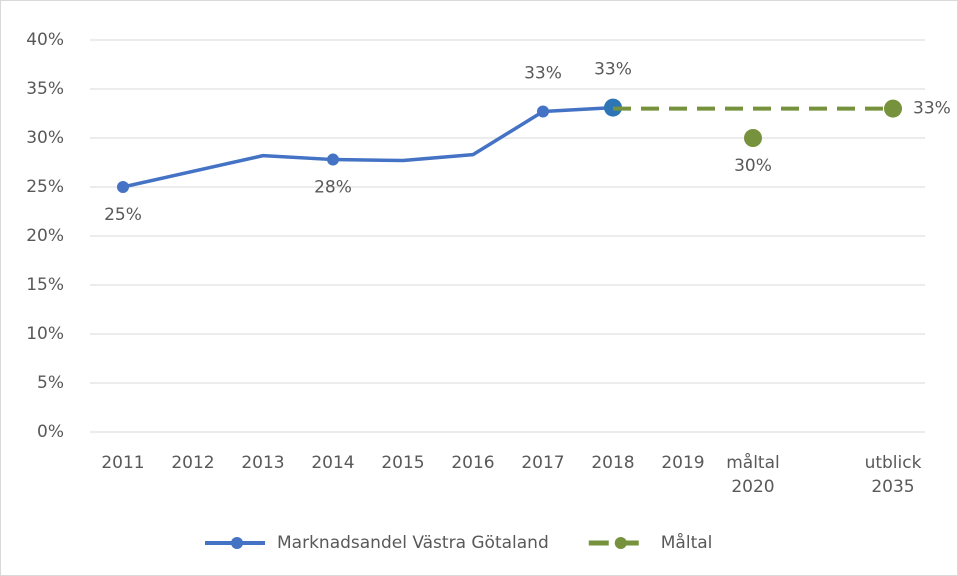 Image resolution: width=958 pixels, height=576 pixels. Describe the element at coordinates (472, 463) in the screenshot. I see `x-tick-label: 2016` at that location.